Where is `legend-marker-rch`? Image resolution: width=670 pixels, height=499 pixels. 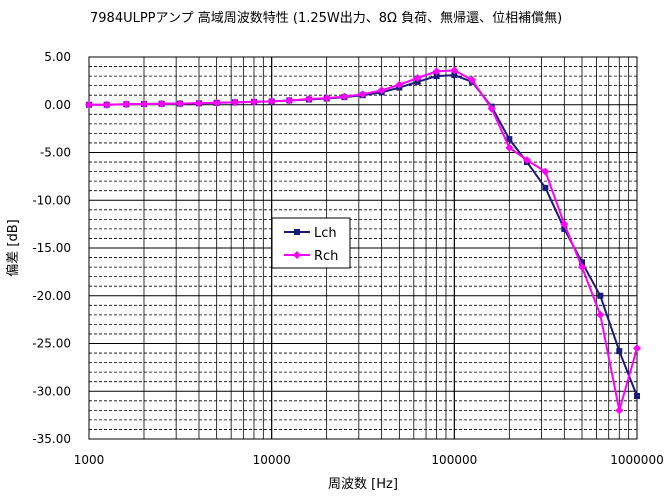
legend-marker-rch is located at coordinates (297, 255).